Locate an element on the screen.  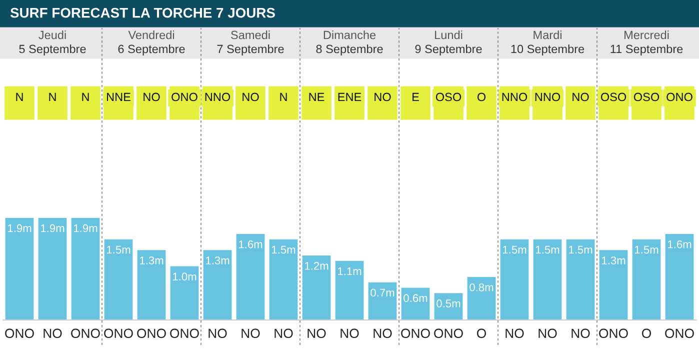
data-label: 1.2m is located at coordinates (316, 266).